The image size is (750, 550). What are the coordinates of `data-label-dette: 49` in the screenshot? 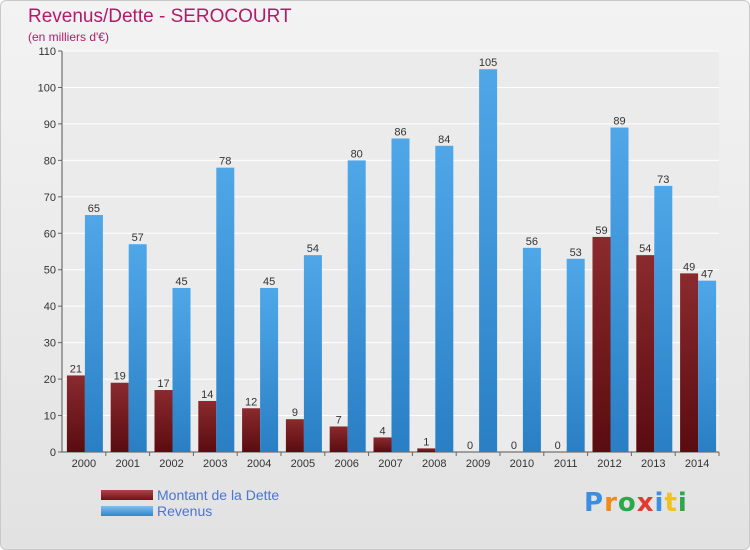 It's located at (689, 267).